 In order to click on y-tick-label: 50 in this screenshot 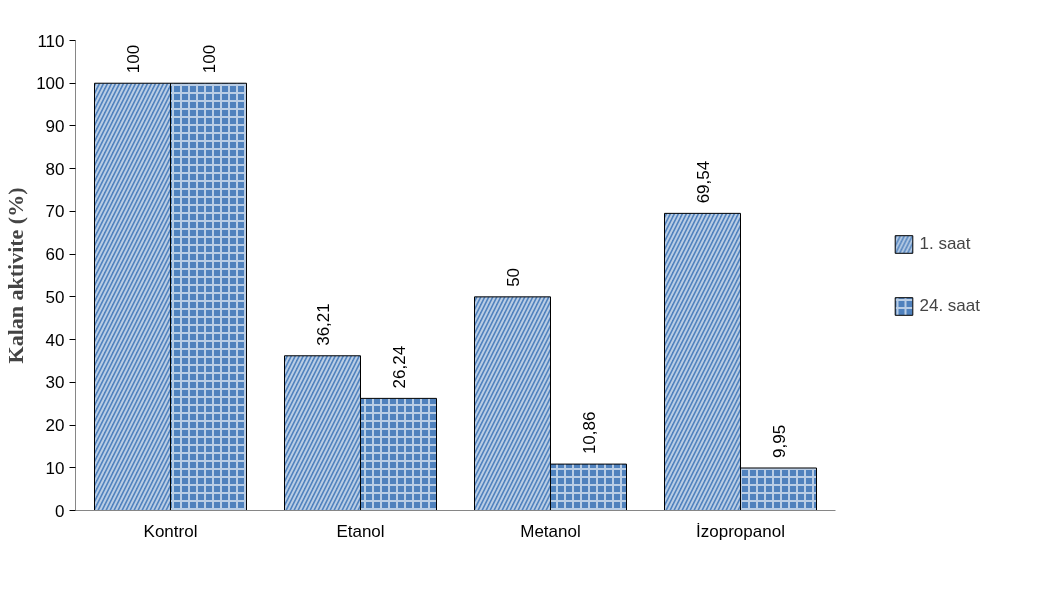, I will do `click(55, 297)`.